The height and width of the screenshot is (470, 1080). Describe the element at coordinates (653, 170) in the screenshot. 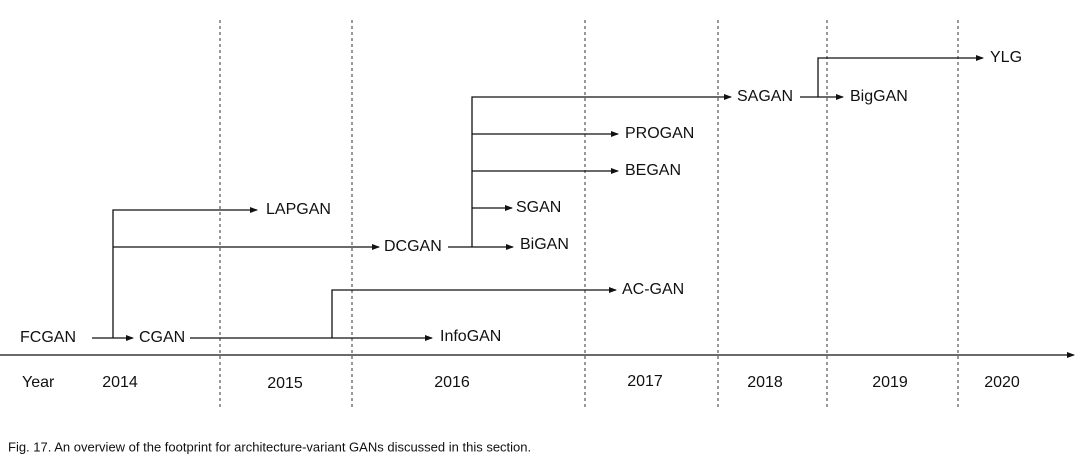

I see `node-label: BEGAN` at that location.